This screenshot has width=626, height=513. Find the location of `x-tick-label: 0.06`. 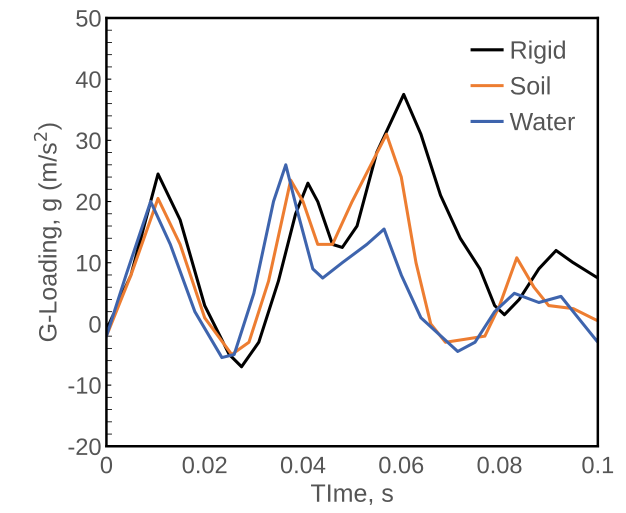

x-tick-label: 0.06 is located at coordinates (401, 465).